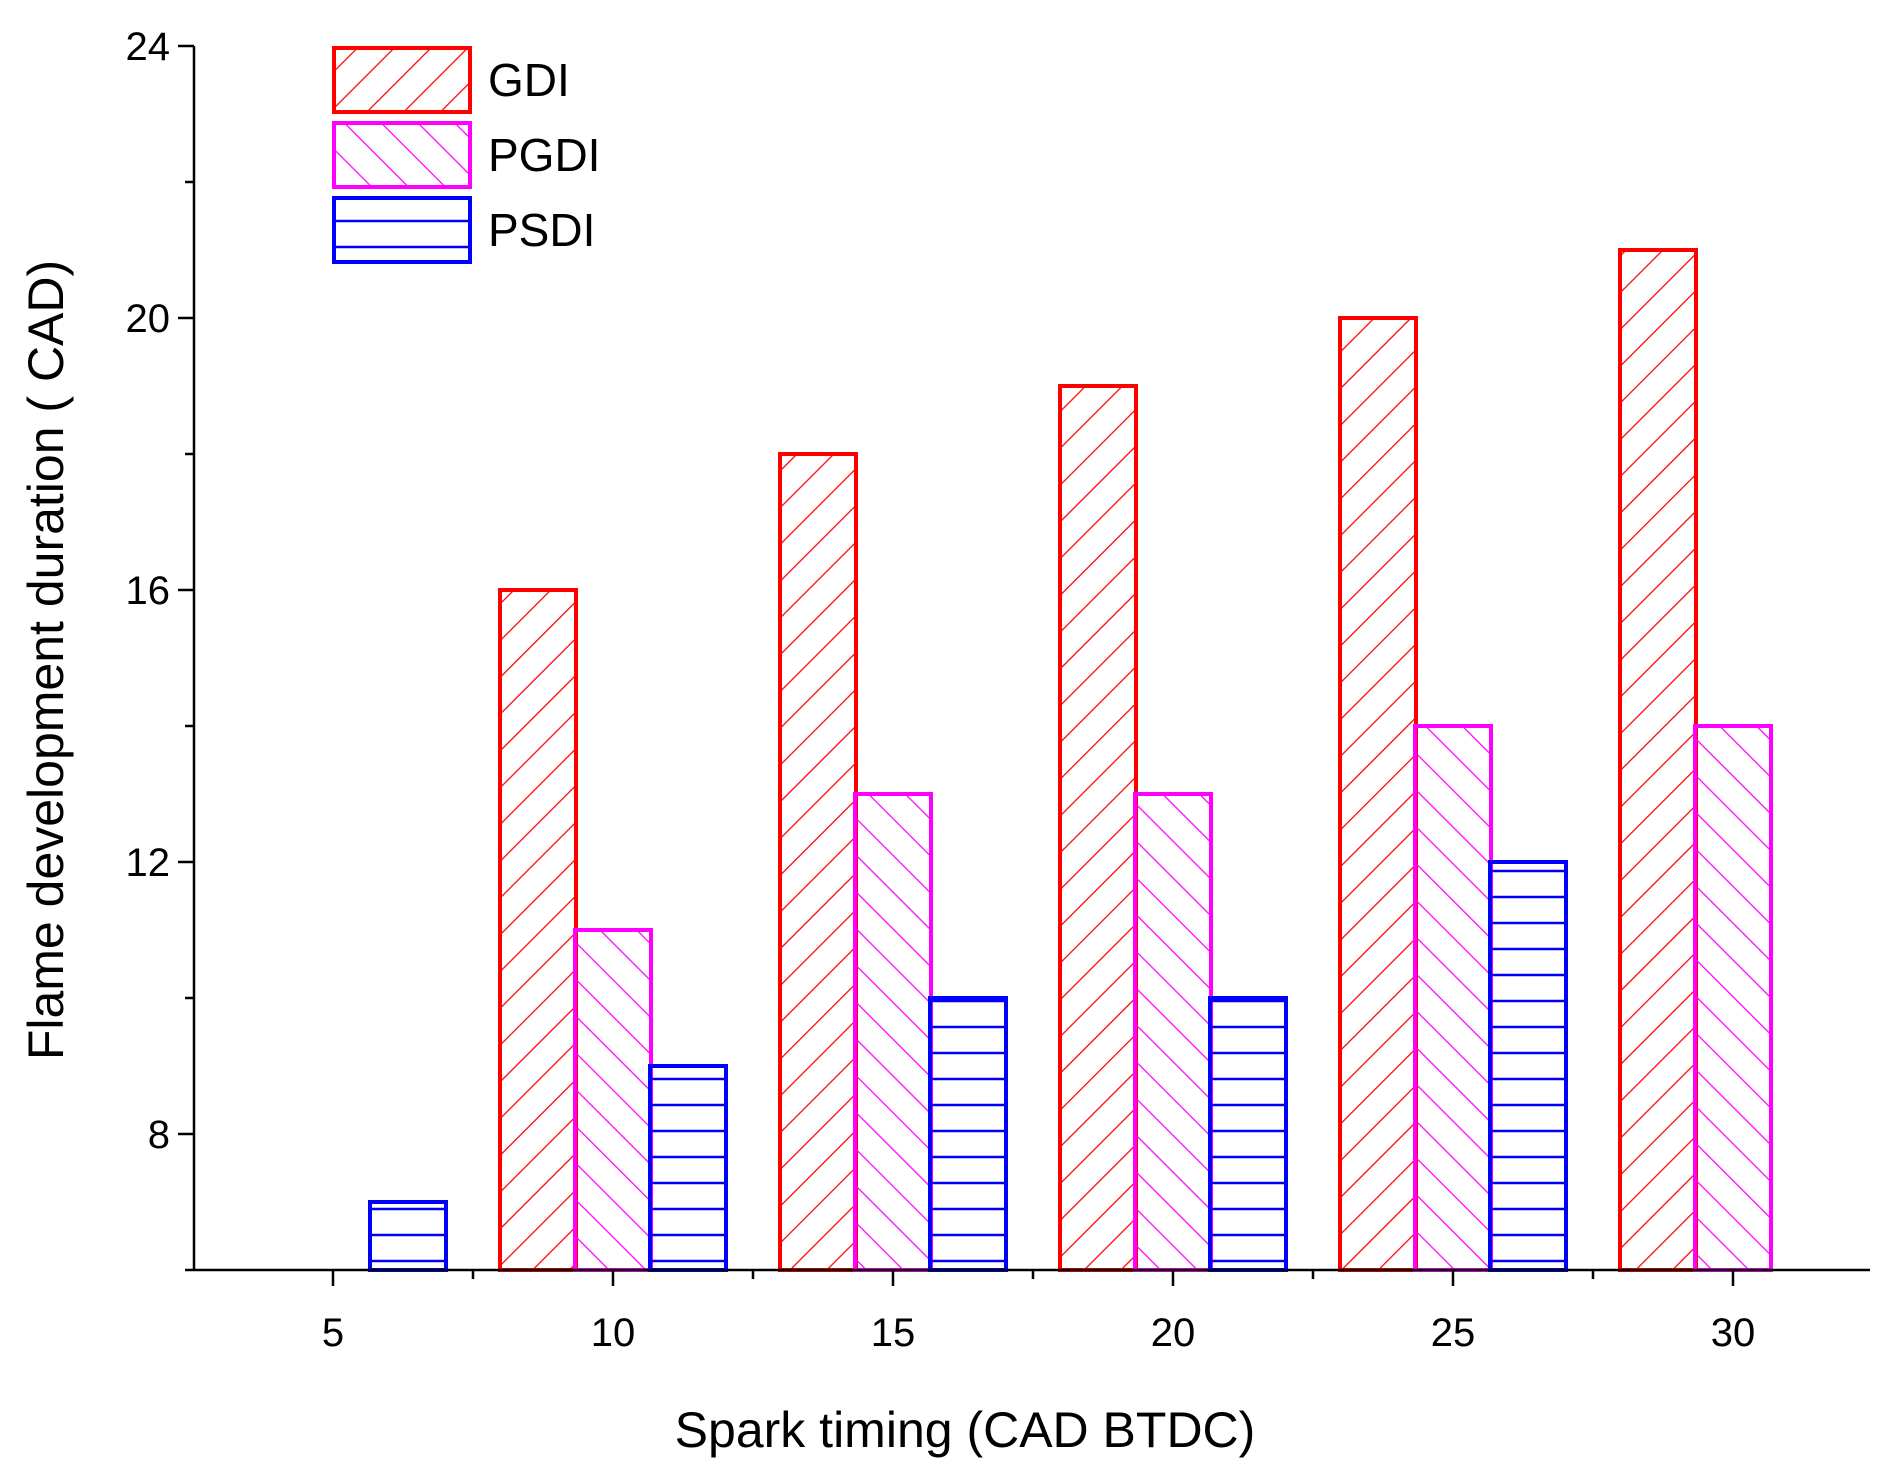  I want to click on x-tick-label: 30, so click(1733, 1333).